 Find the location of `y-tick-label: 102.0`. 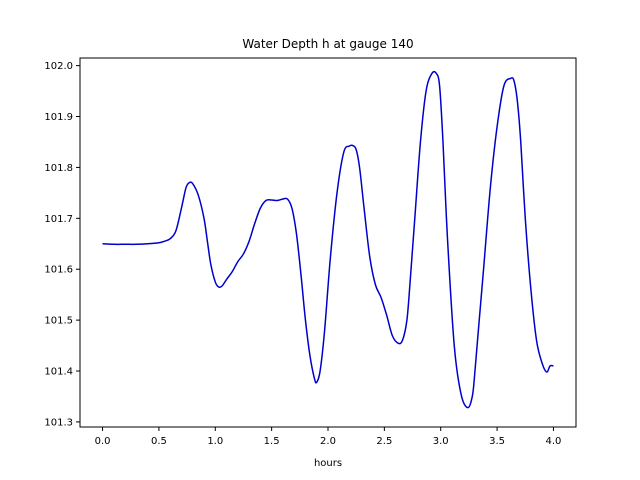

y-tick-label: 102.0 is located at coordinates (58, 66).